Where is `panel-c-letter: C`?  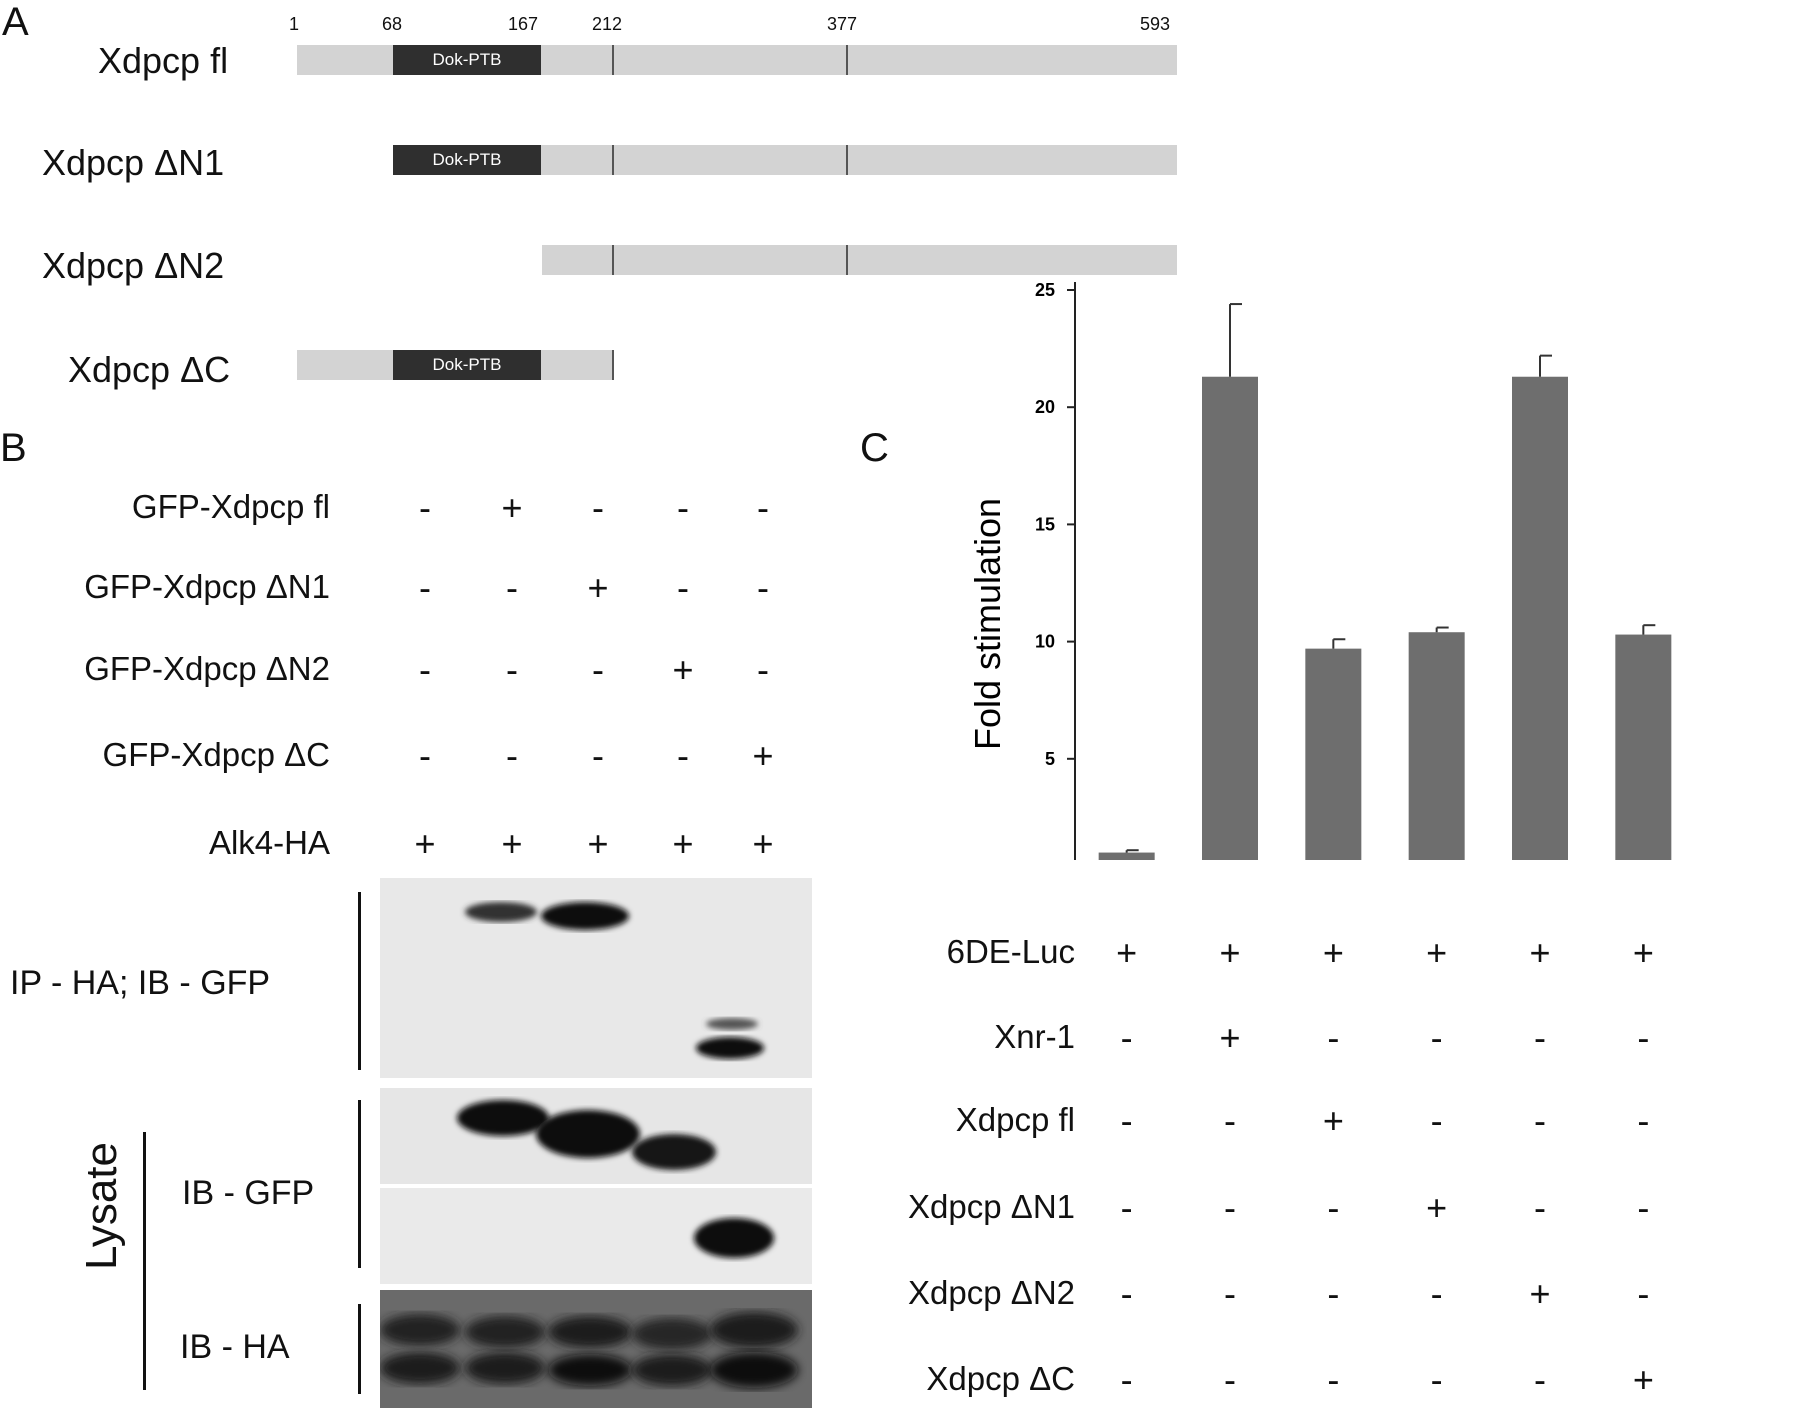
panel-c-letter: C is located at coordinates (874, 448).